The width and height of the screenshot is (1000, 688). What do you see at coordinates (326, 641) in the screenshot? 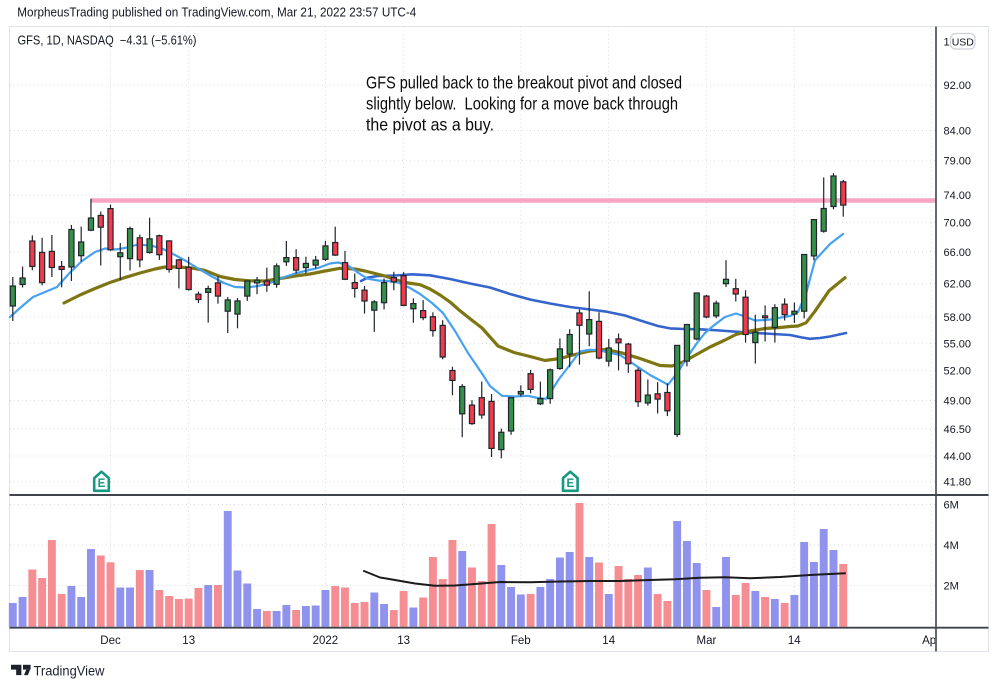
I see `svg-text: 2022` at bounding box center [326, 641].